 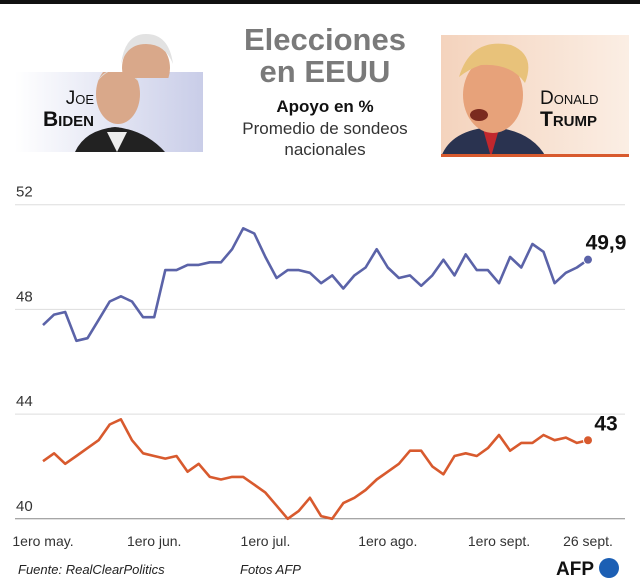 I want to click on biden-head, so click(x=148, y=53).